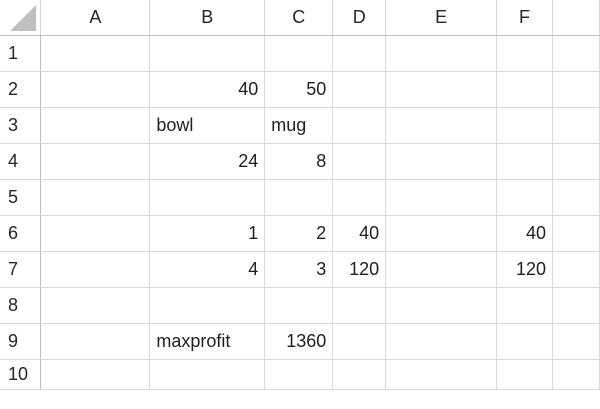 The height and width of the screenshot is (409, 600). I want to click on cell-a7, so click(95, 269).